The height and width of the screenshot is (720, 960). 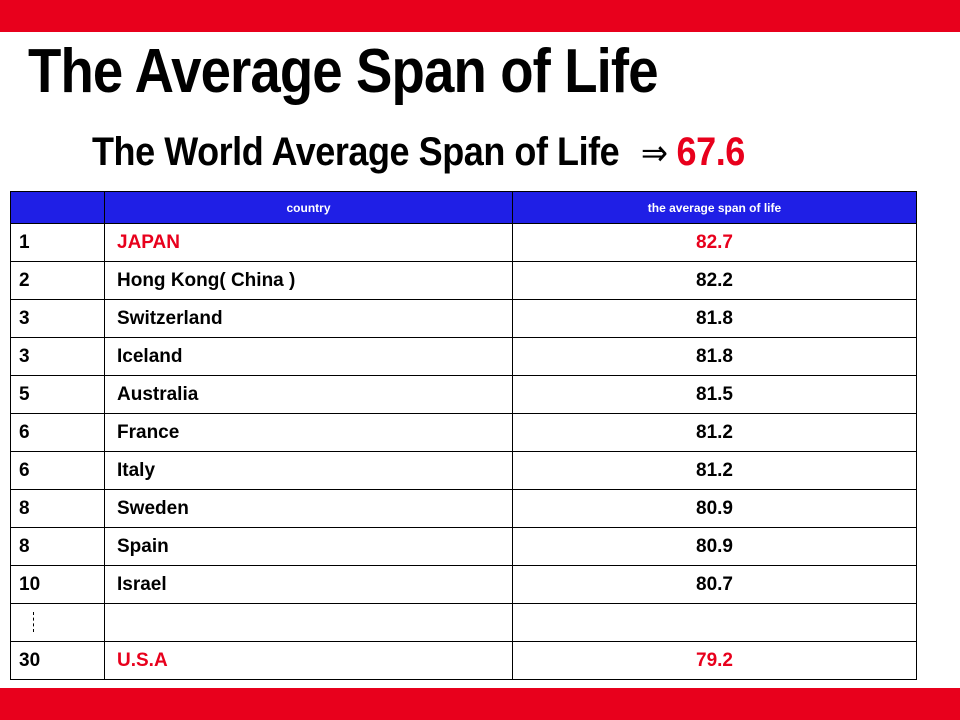 I want to click on vertical-ellipsis-icon, so click(x=34, y=622).